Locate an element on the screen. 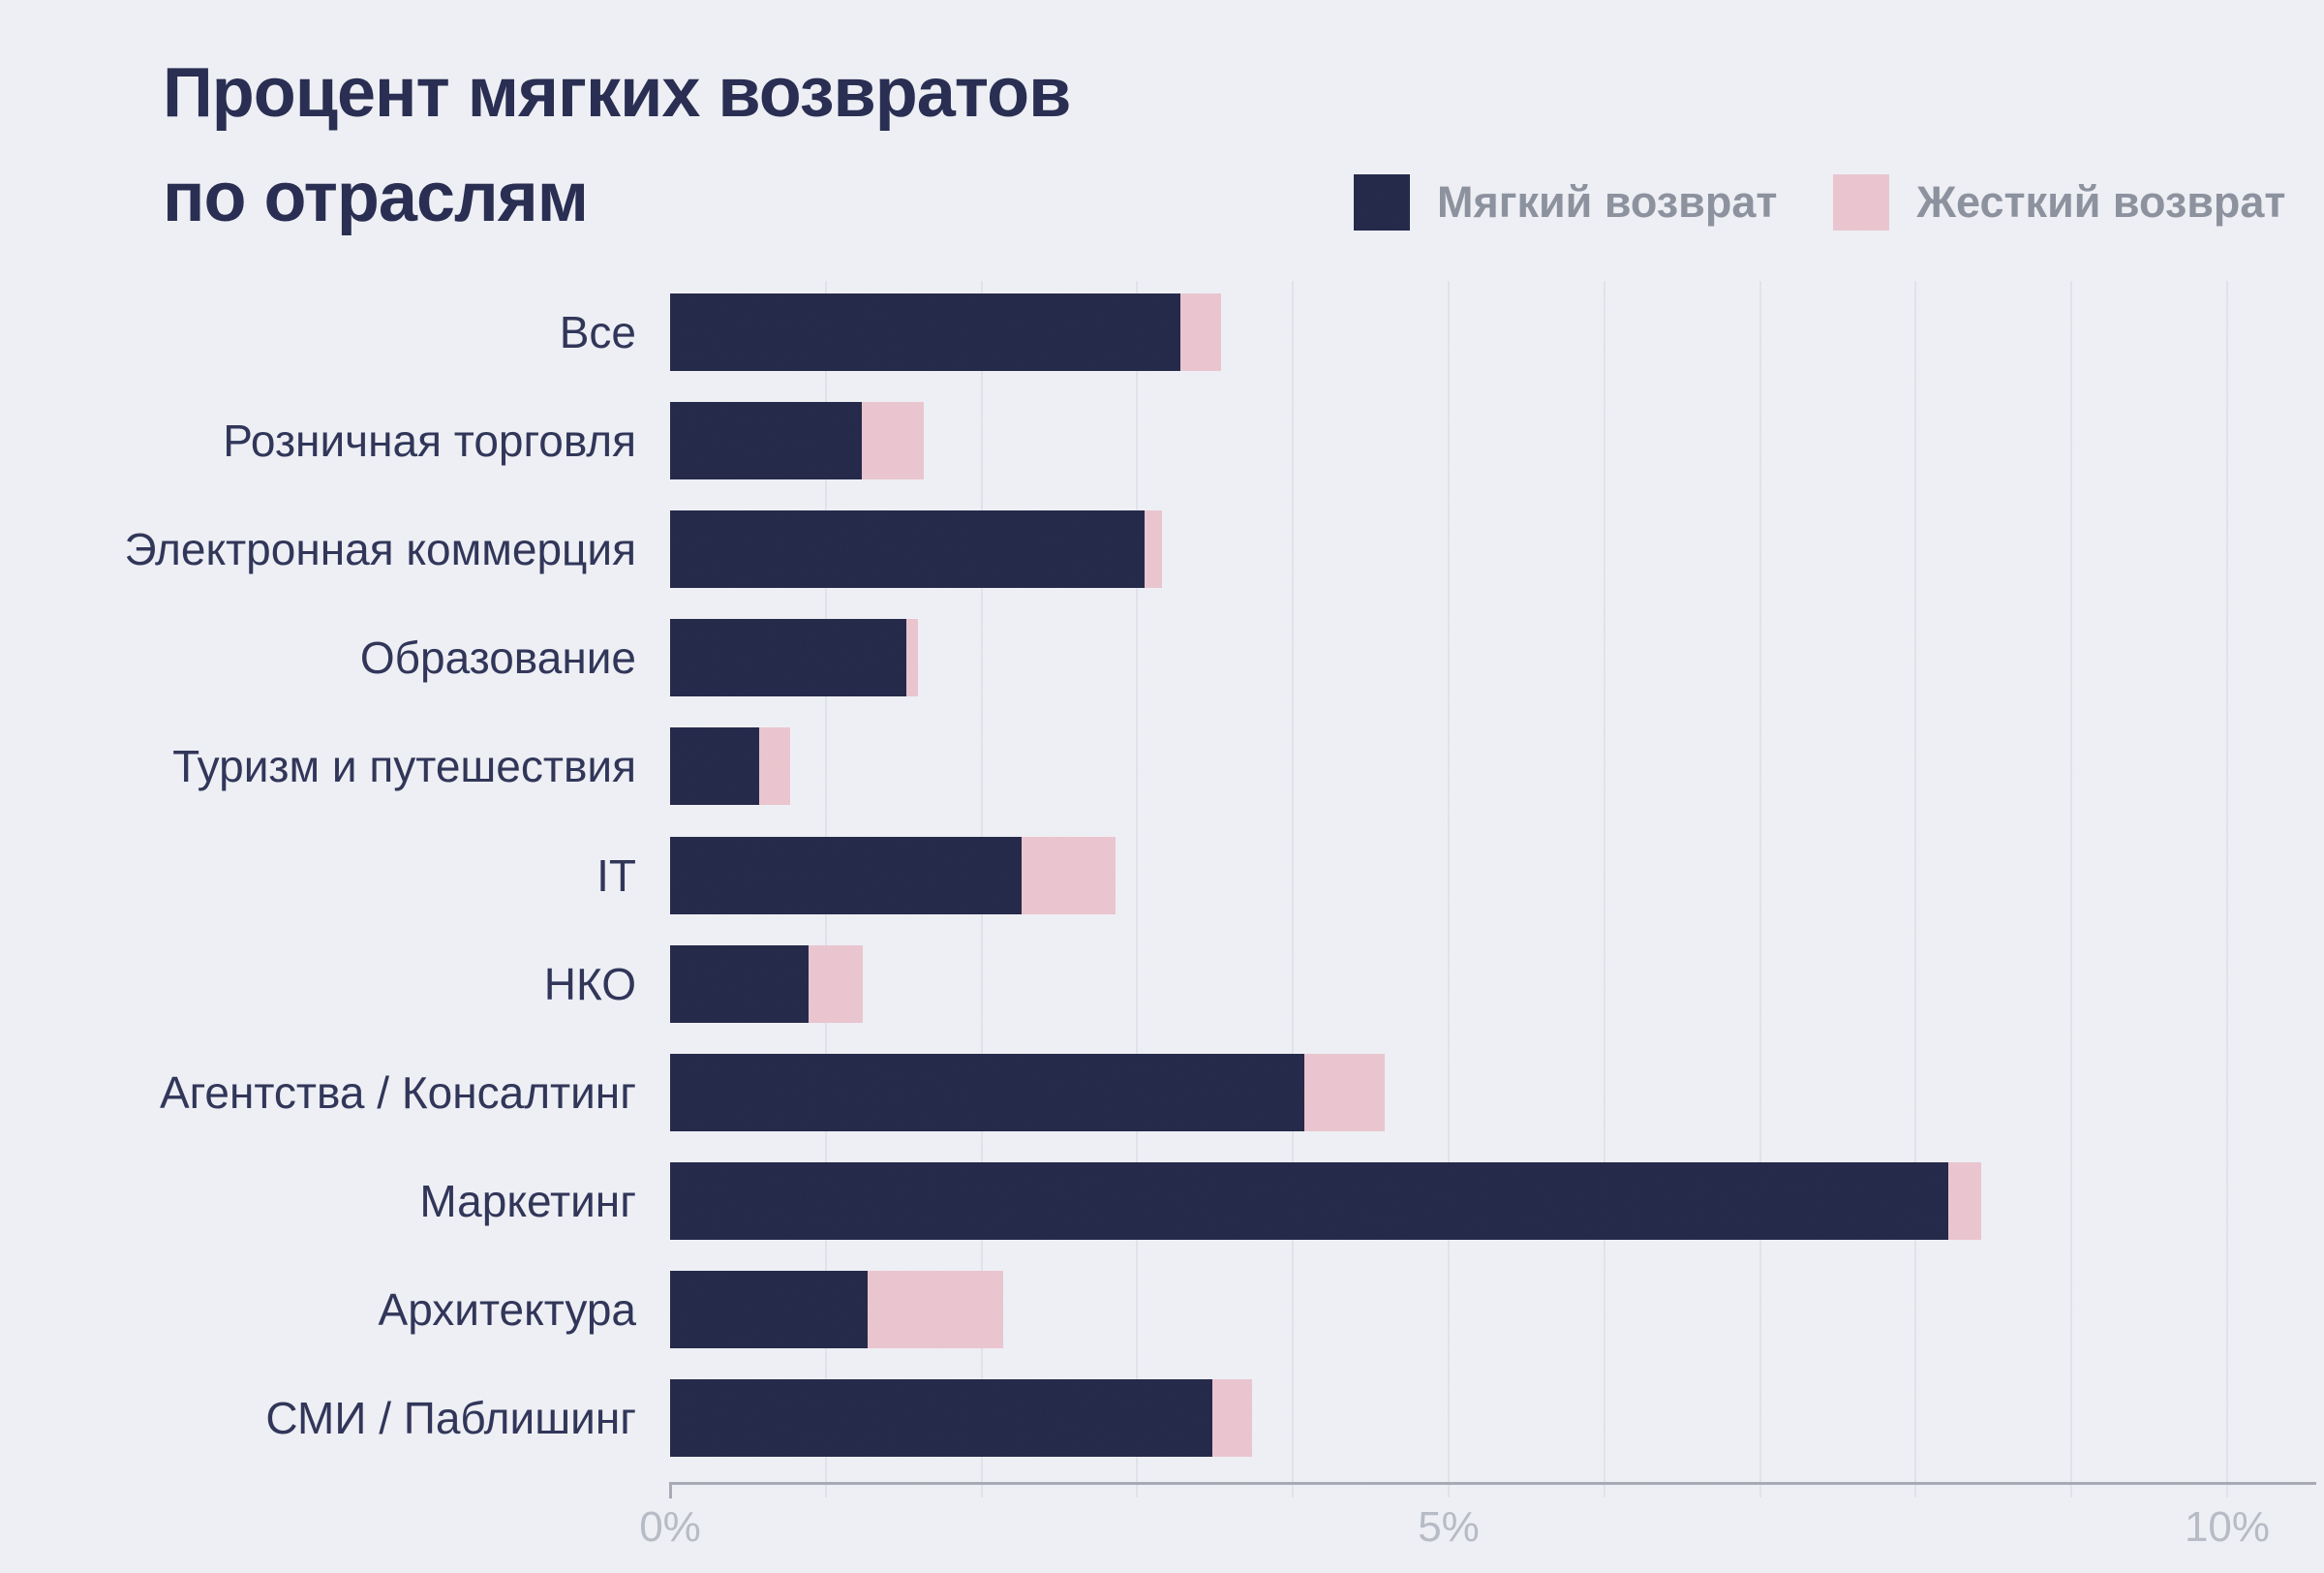 The height and width of the screenshot is (1573, 2324). category-label: НКО is located at coordinates (590, 984).